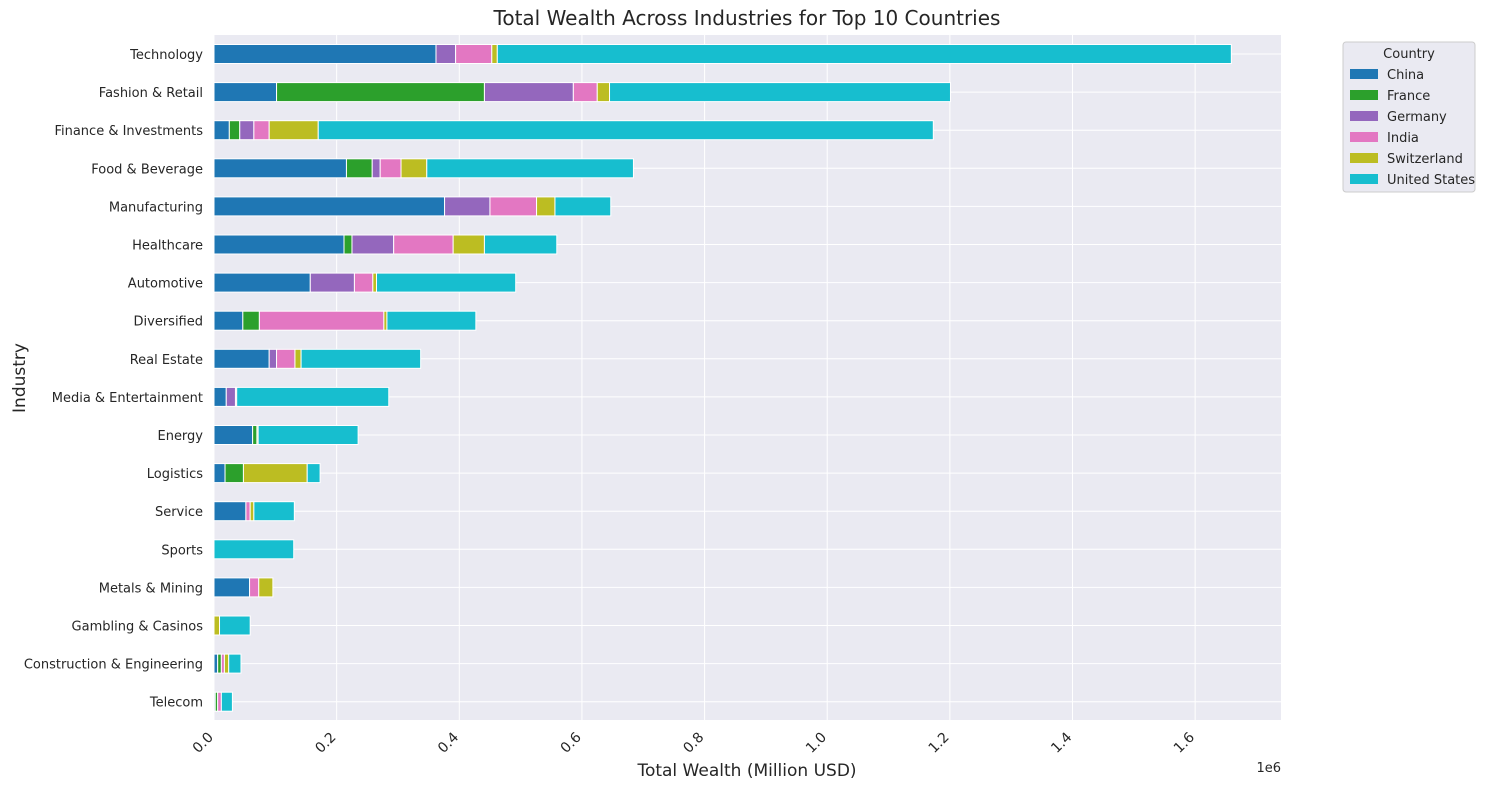  Describe the element at coordinates (203, 743) in the screenshot. I see `x-tick-label: 0.0` at that location.